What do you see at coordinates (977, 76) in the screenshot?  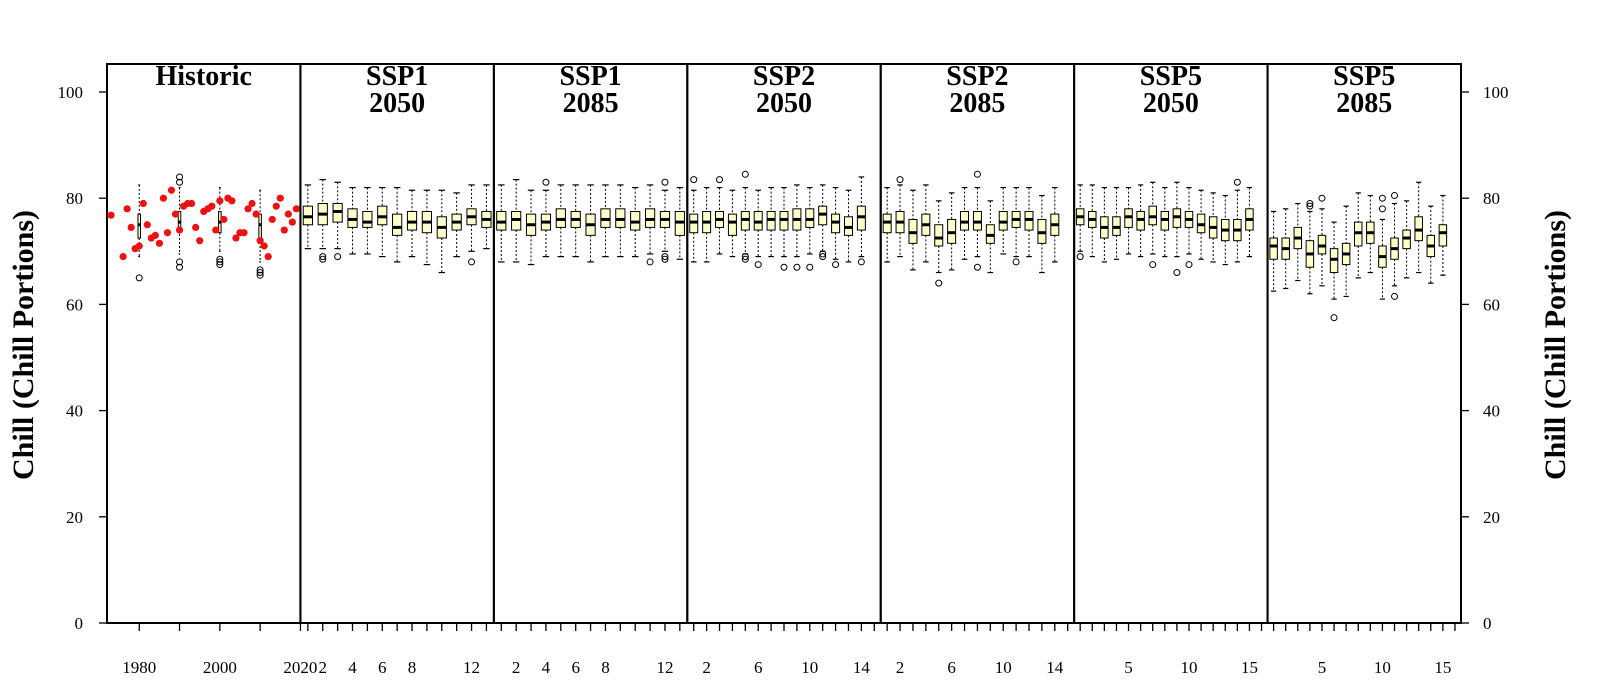 I see `panel-title-line: SSP2` at bounding box center [977, 76].